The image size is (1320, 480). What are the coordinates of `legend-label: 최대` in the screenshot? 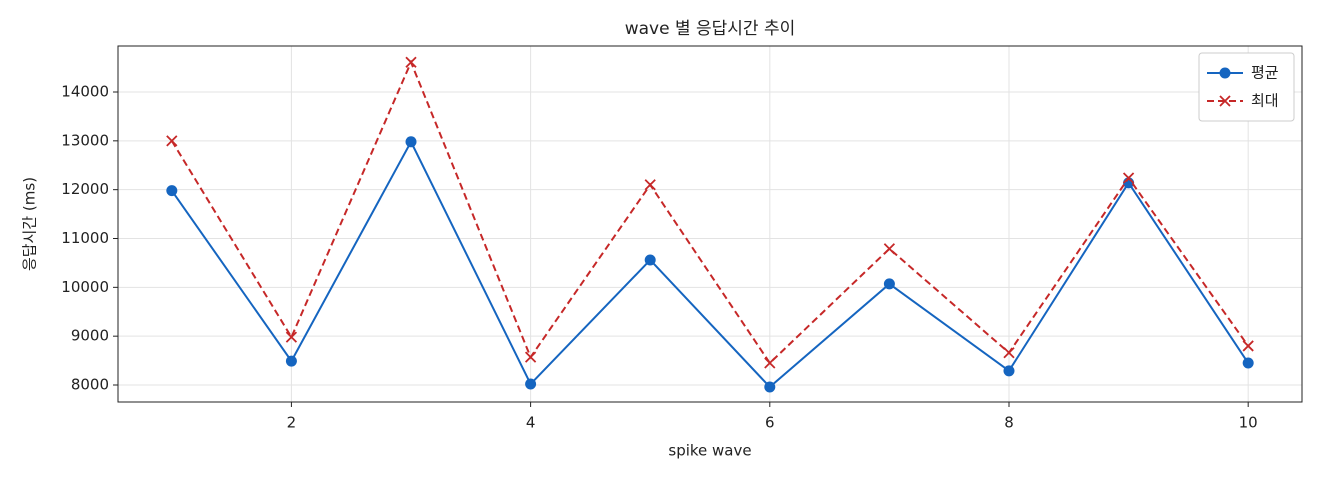 It's located at (1265, 101).